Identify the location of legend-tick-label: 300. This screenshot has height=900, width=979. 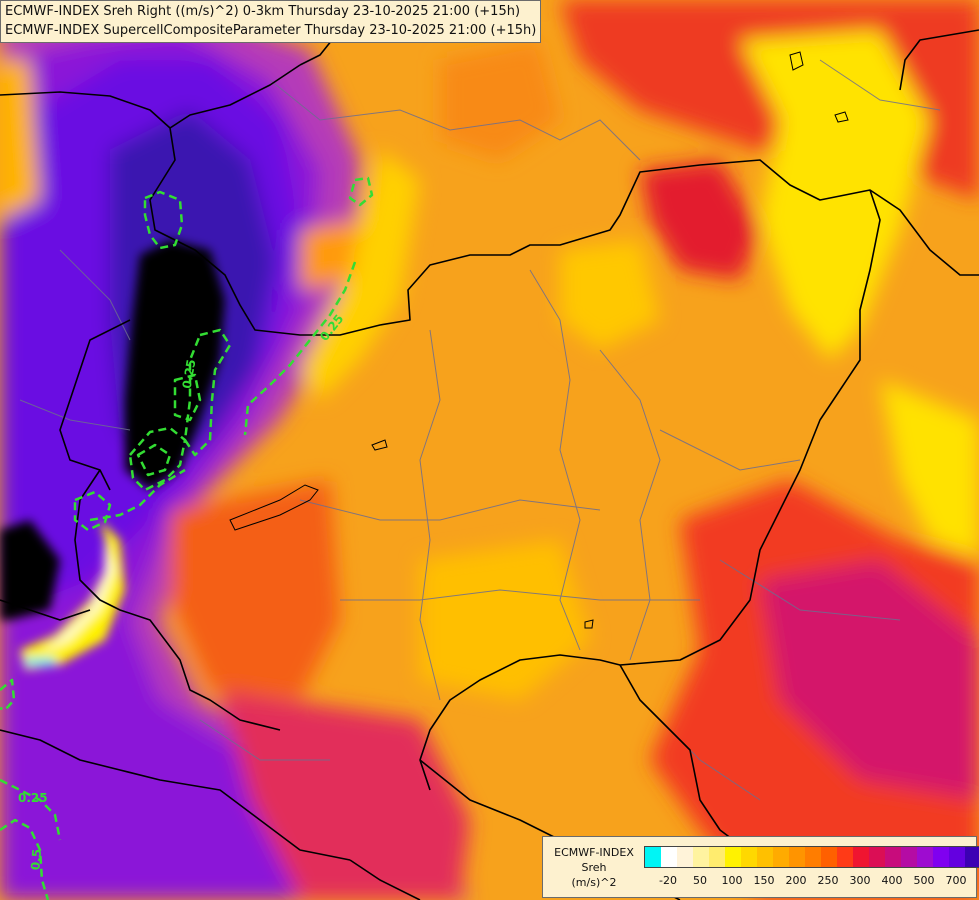
(860, 880).